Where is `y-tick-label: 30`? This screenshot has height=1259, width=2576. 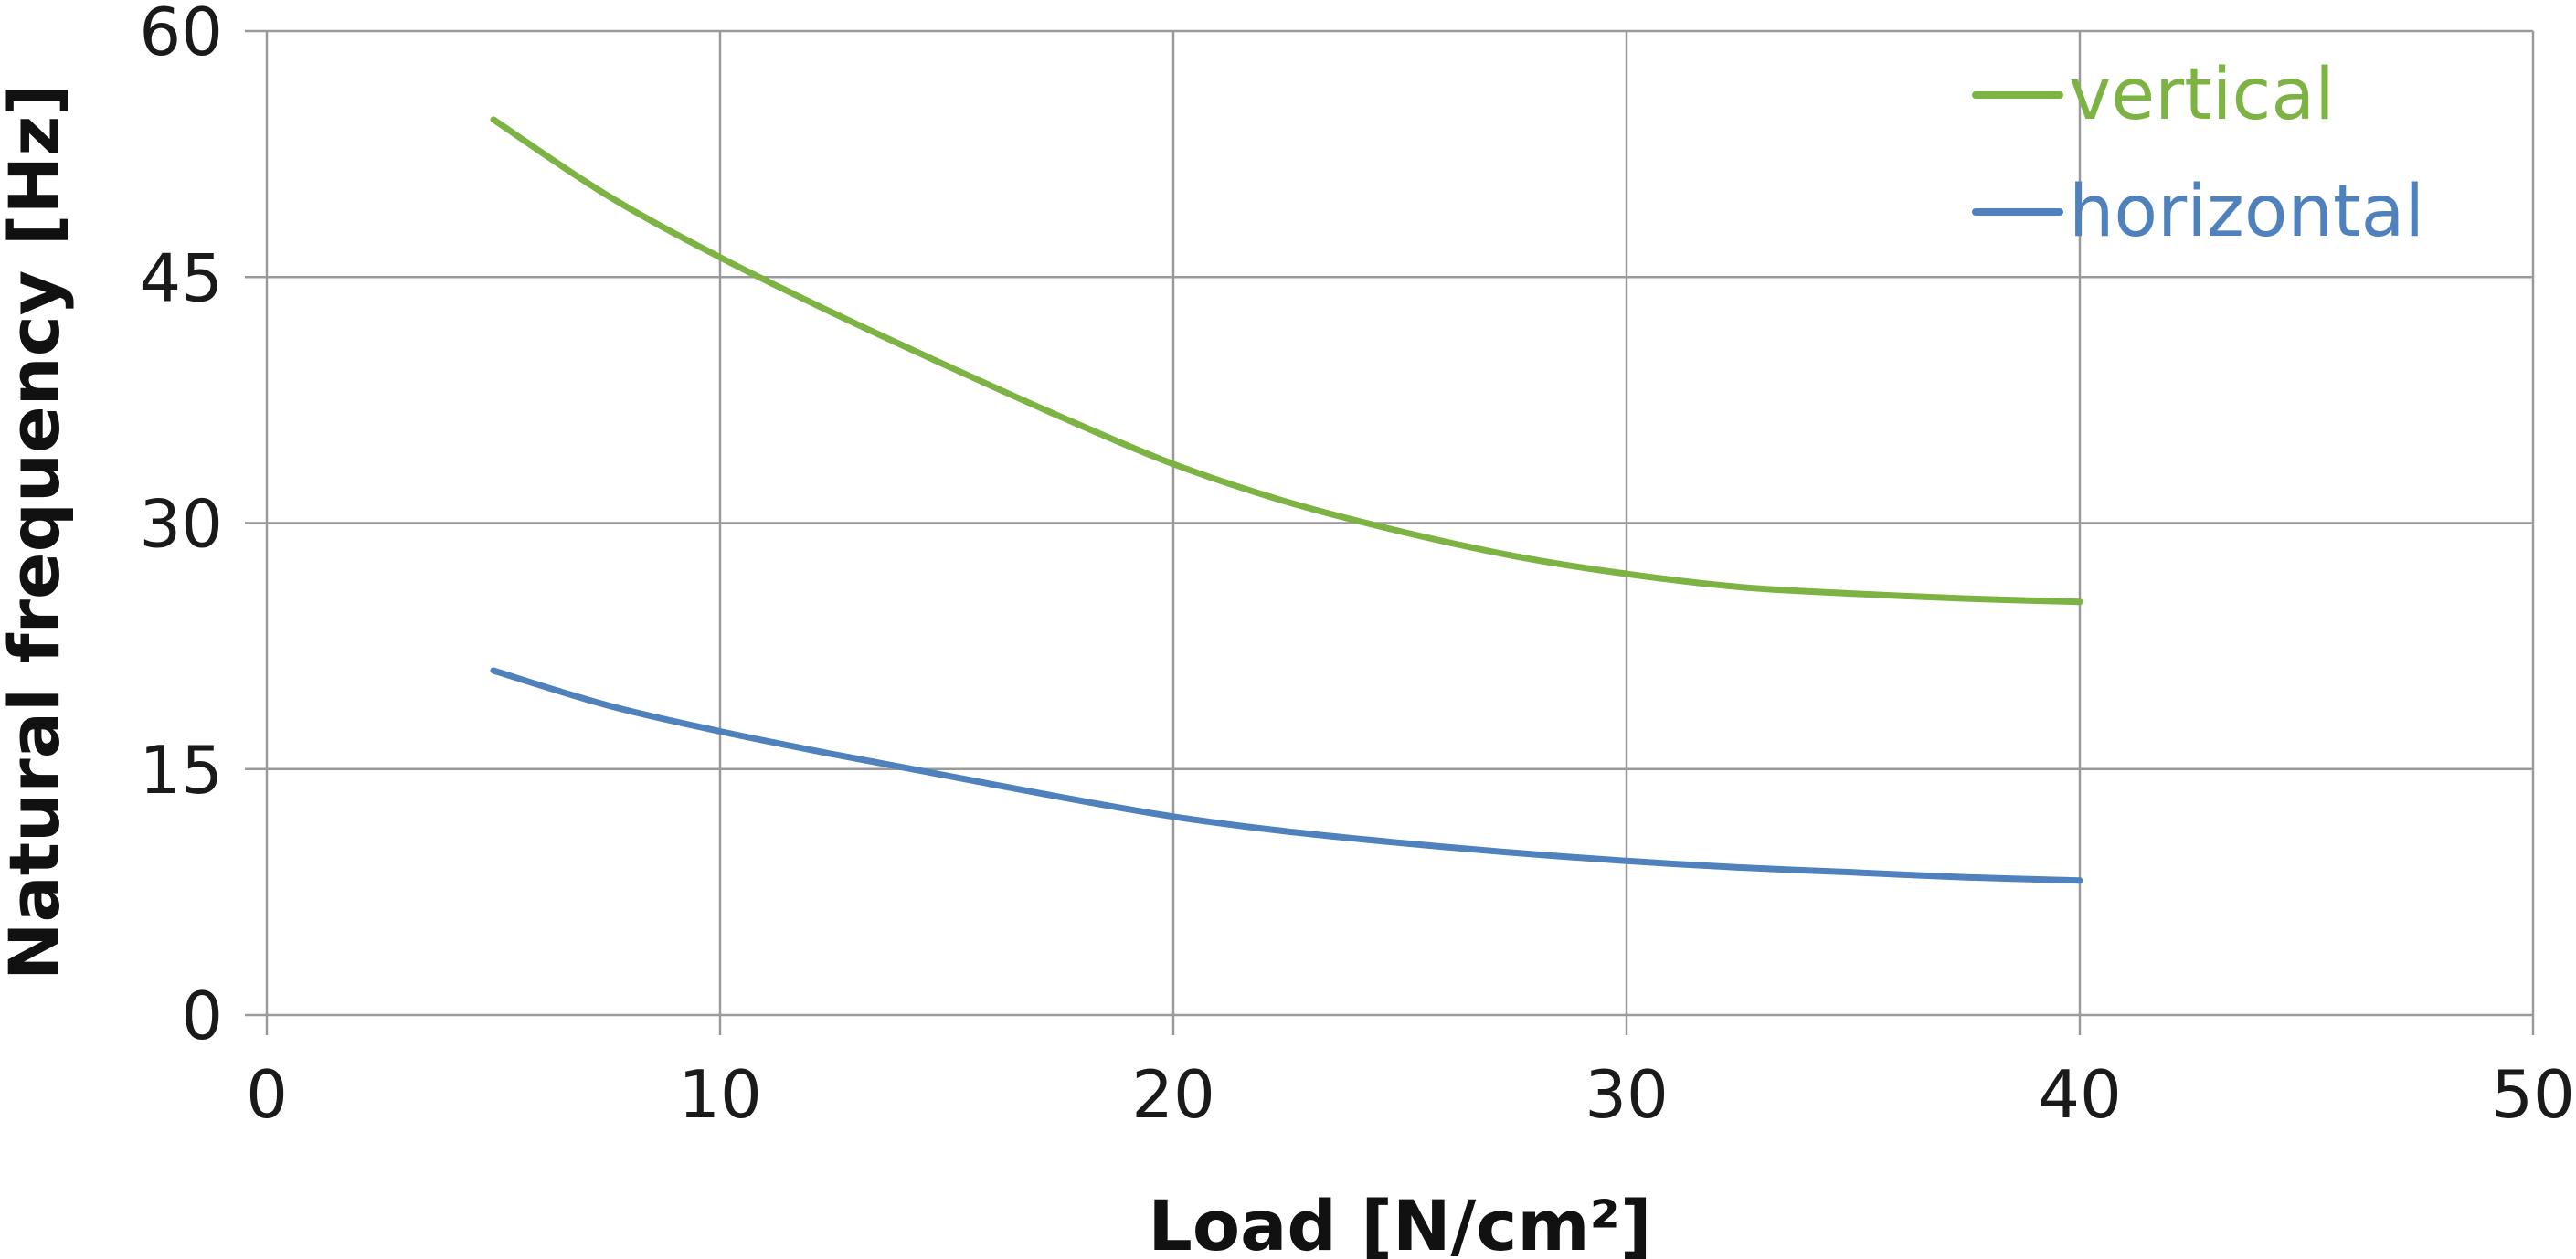 y-tick-label: 30 is located at coordinates (181, 524).